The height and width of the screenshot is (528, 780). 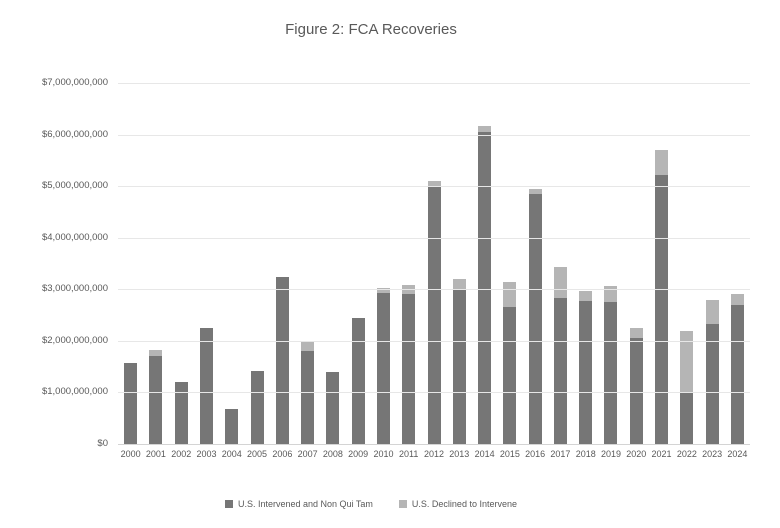 I want to click on x-tick-2024: 2024, so click(x=737, y=454).